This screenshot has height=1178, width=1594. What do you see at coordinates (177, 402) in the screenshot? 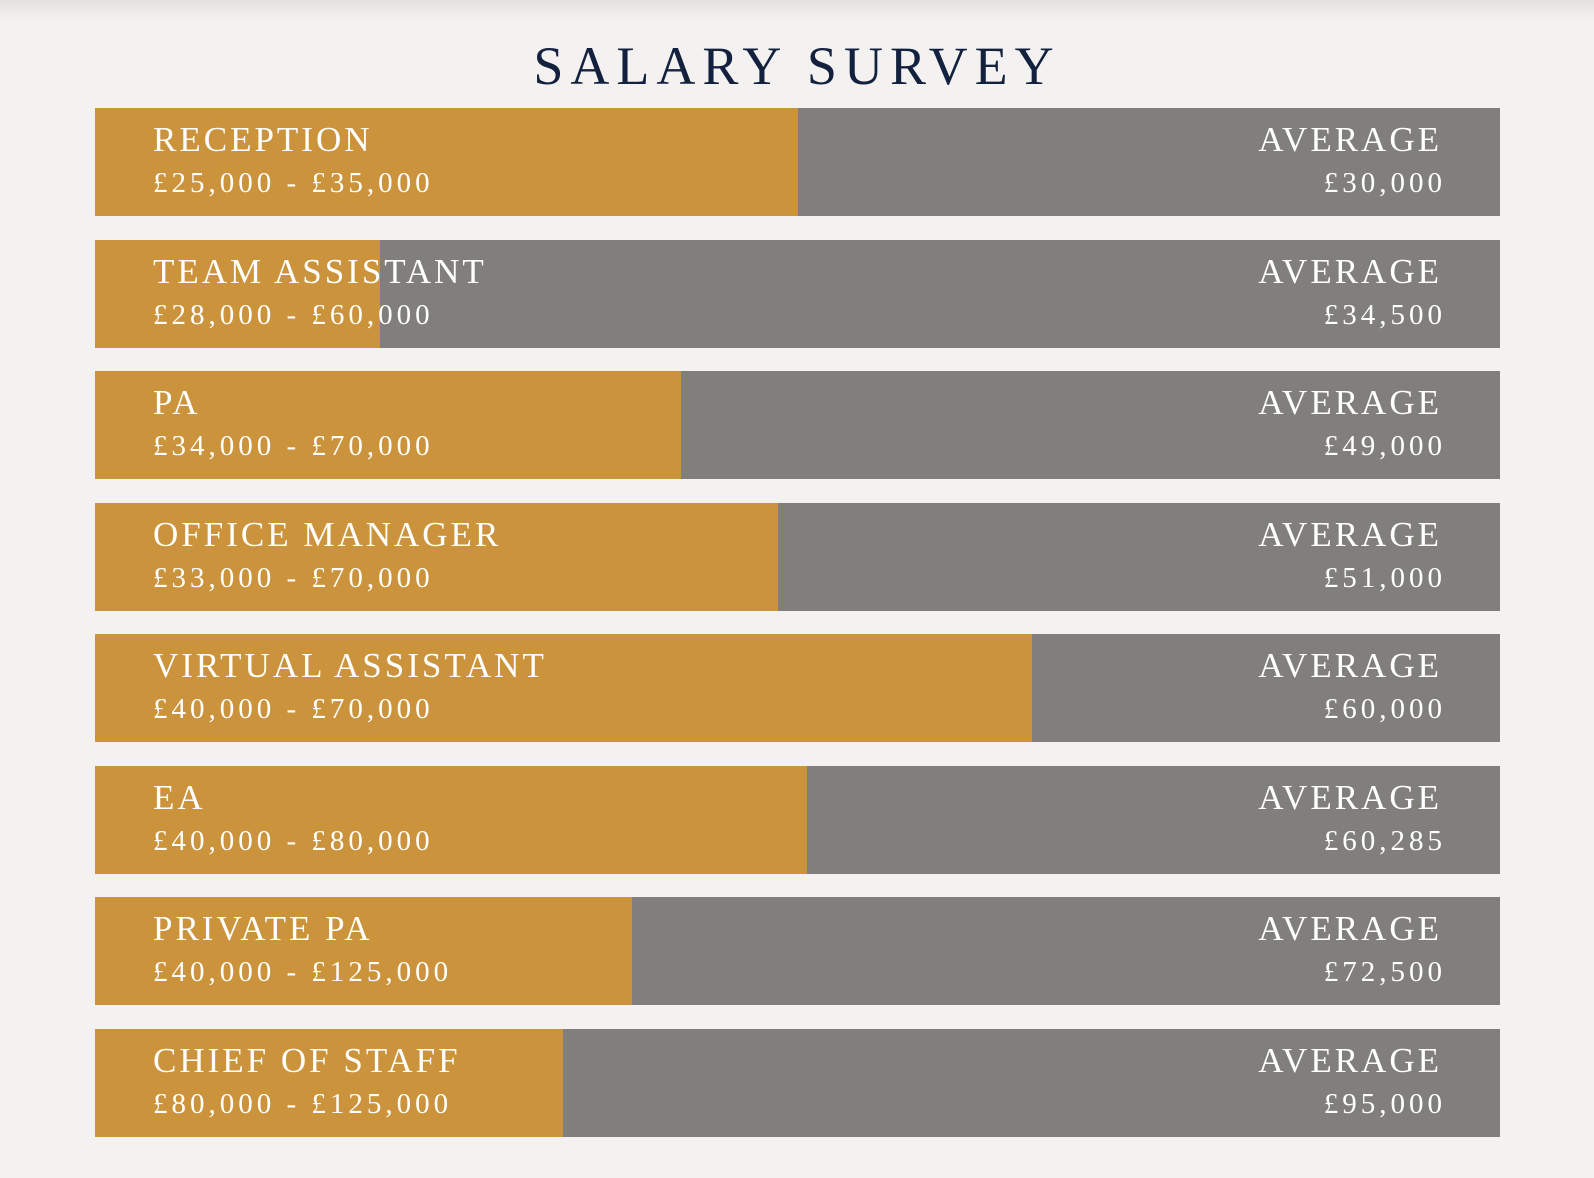
I see `role-label: PA` at bounding box center [177, 402].